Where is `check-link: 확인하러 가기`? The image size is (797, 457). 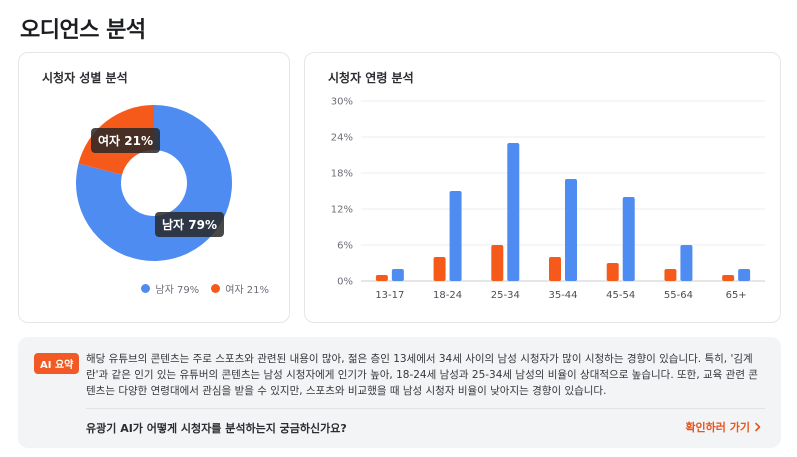
check-link: 확인하러 가기 is located at coordinates (724, 427).